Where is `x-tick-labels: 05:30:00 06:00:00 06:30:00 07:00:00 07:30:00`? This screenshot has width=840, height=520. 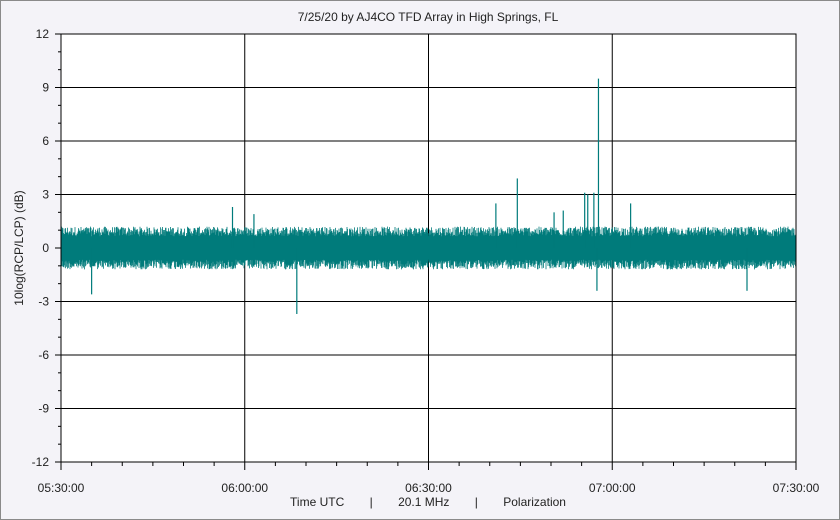 x-tick-labels: 05:30:00 06:00:00 06:30:00 07:00:00 07:30:00 is located at coordinates (429, 488).